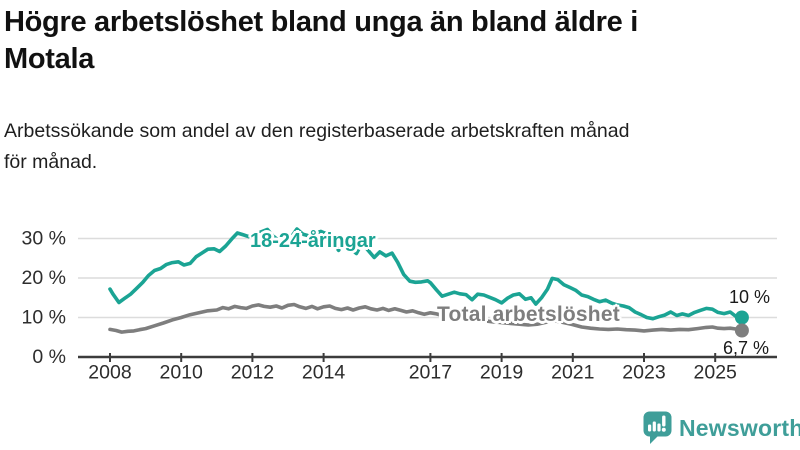  Describe the element at coordinates (528, 314) in the screenshot. I see `series-label-total: Total arbetslöshet` at that location.